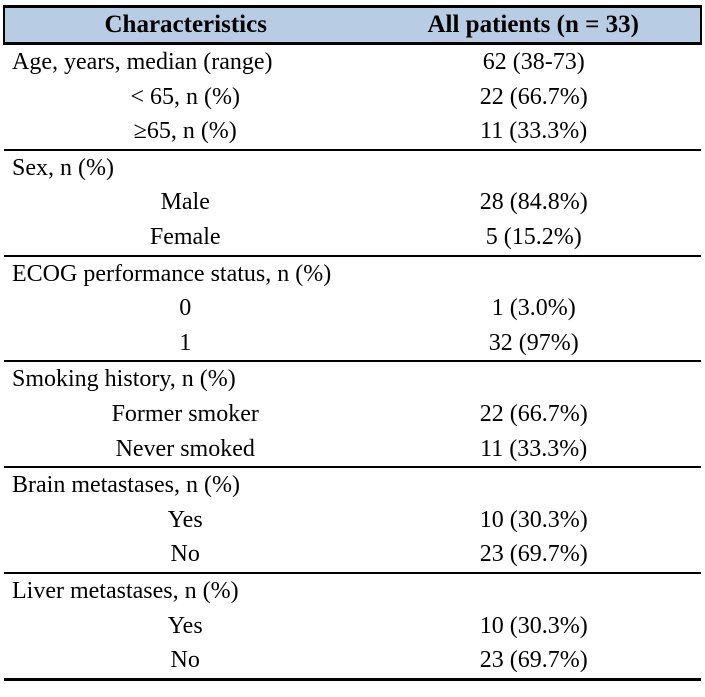  What do you see at coordinates (185, 273) in the screenshot?
I see `row-label: ECOG performance status, n (%)` at bounding box center [185, 273].